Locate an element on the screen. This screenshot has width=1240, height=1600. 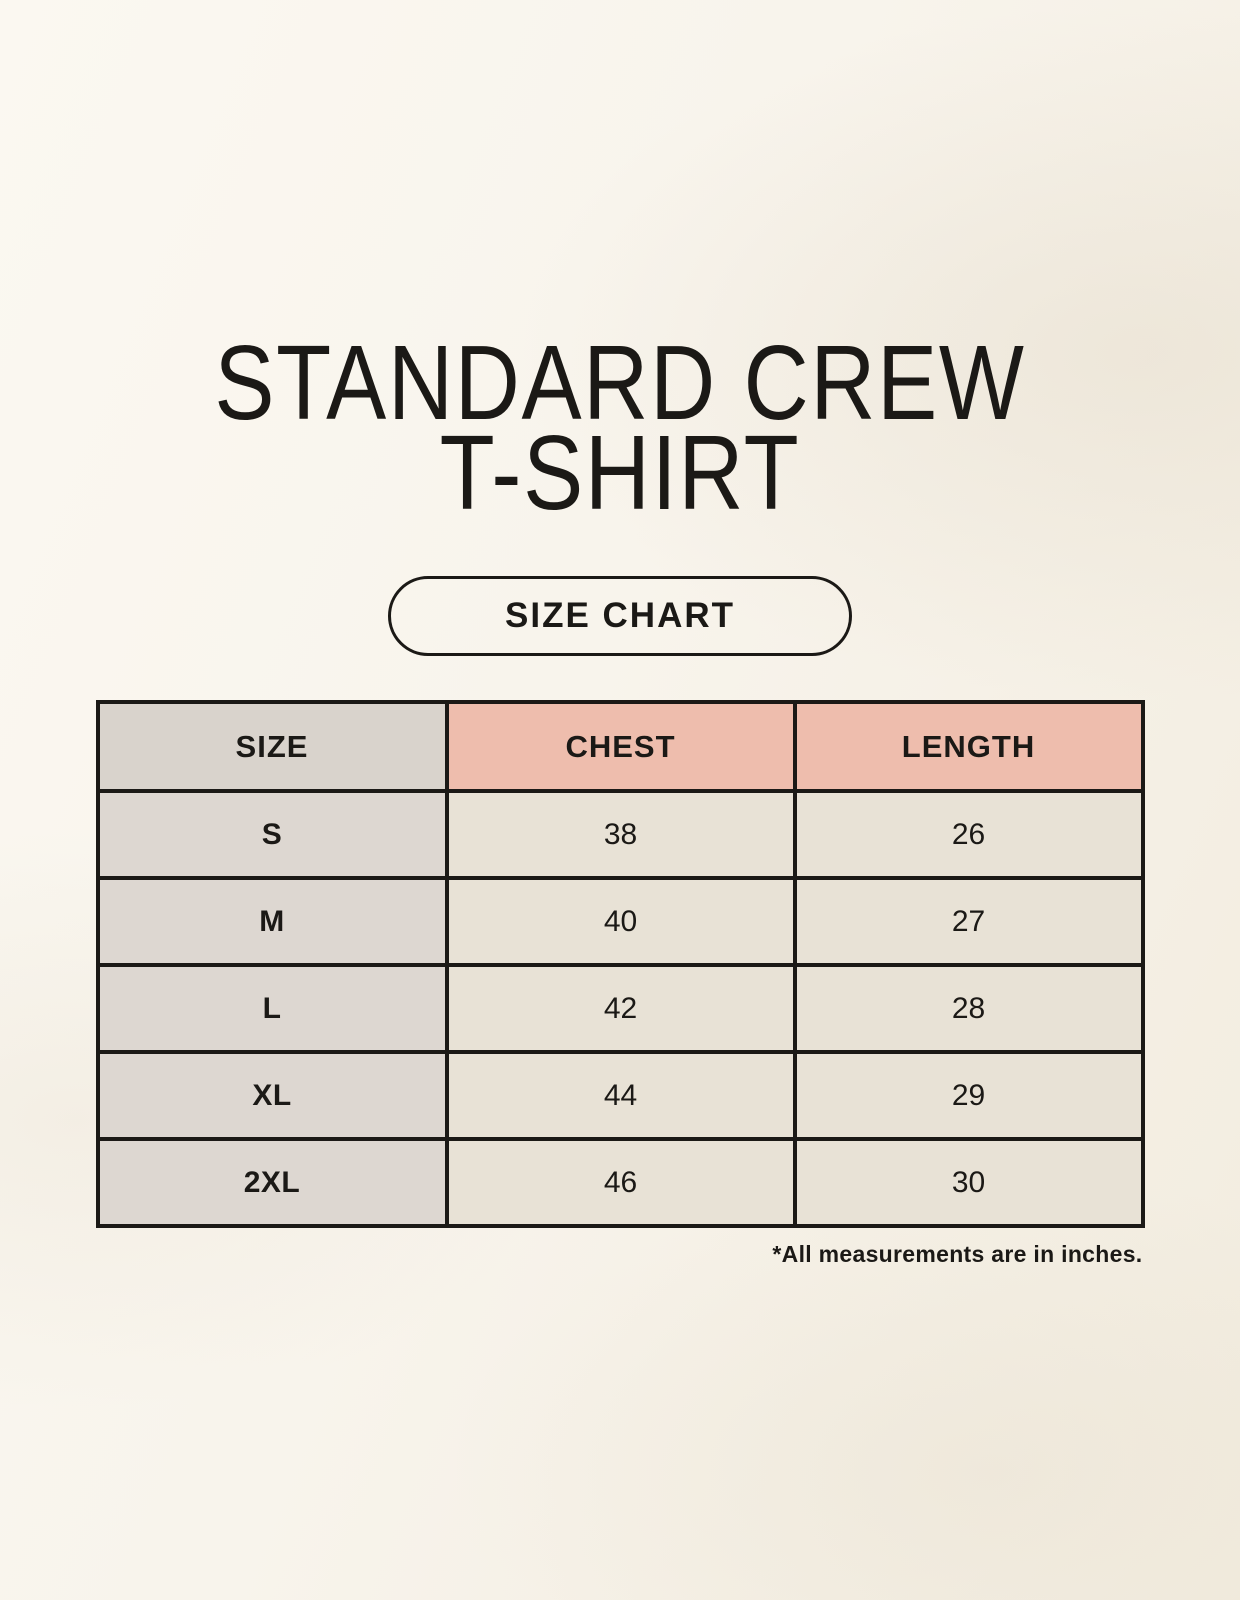
title-line-2: T-SHIRT is located at coordinates (620, 473).